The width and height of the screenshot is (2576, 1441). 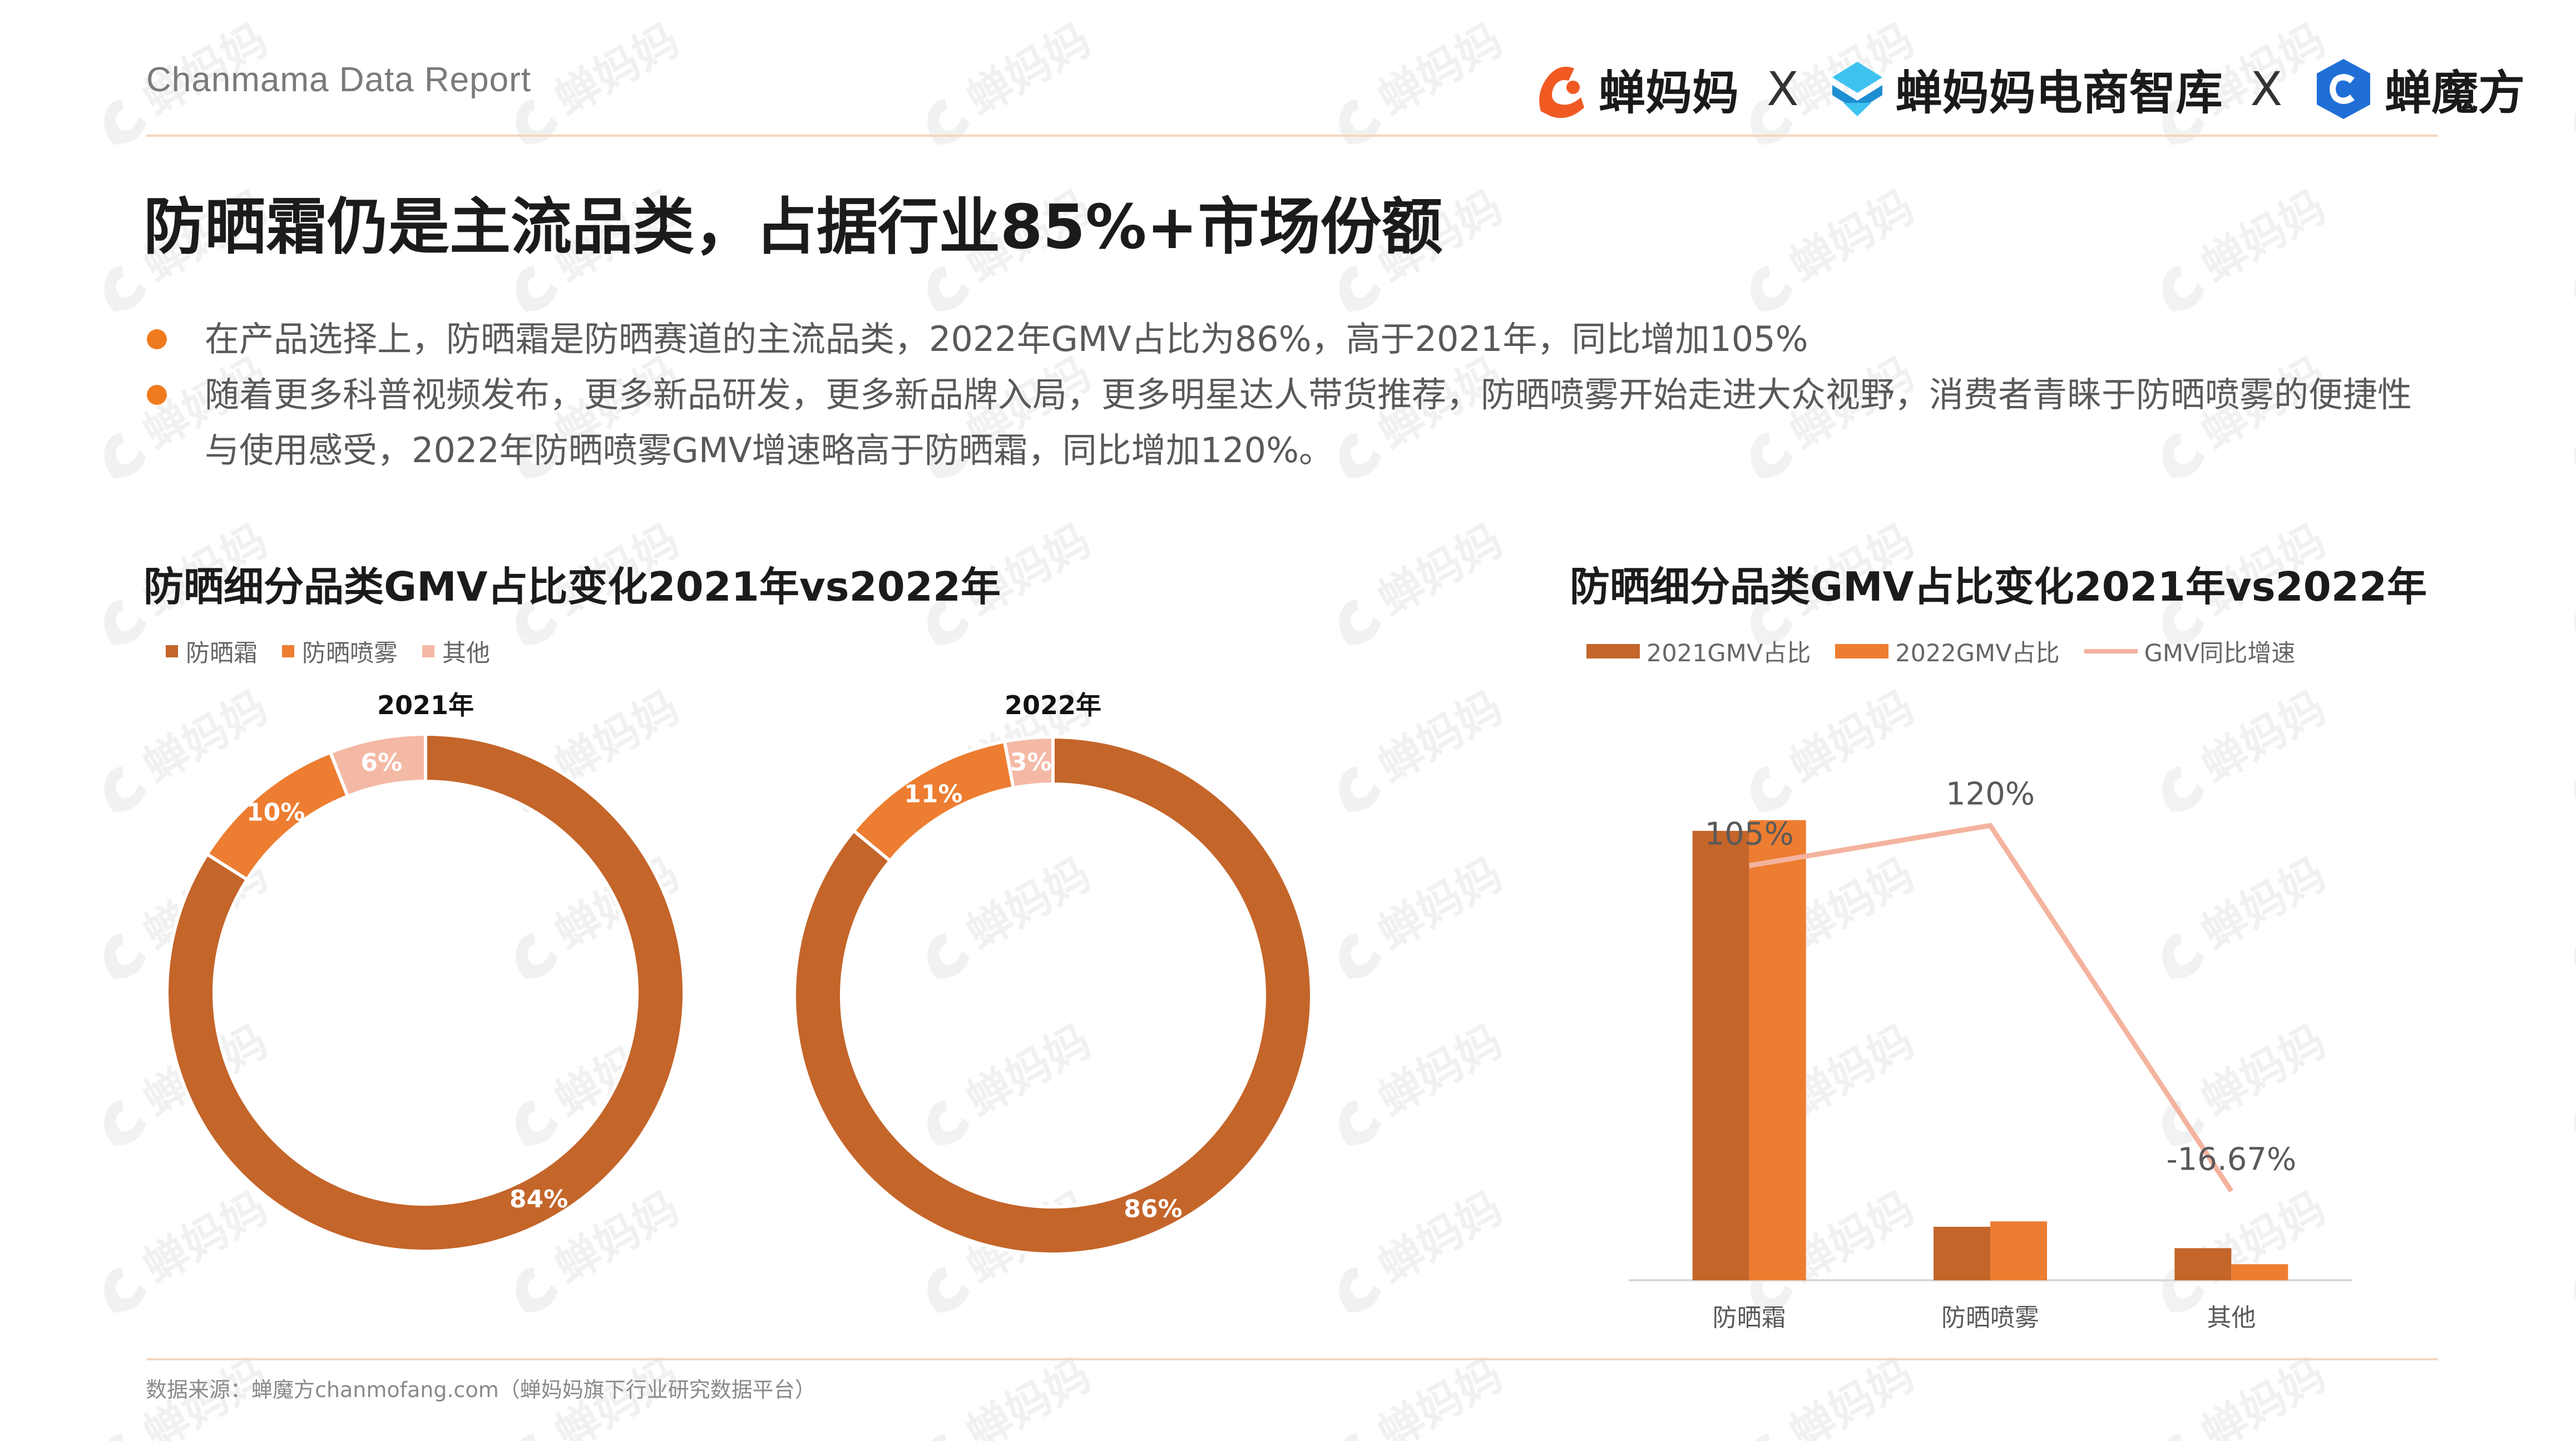 I want to click on legend-item-2022: 2022GMV占比, so click(x=1948, y=651).